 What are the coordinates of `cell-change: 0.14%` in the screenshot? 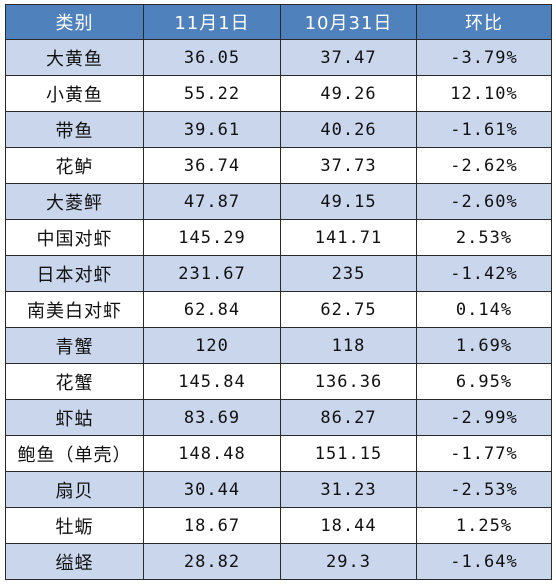 It's located at (484, 309).